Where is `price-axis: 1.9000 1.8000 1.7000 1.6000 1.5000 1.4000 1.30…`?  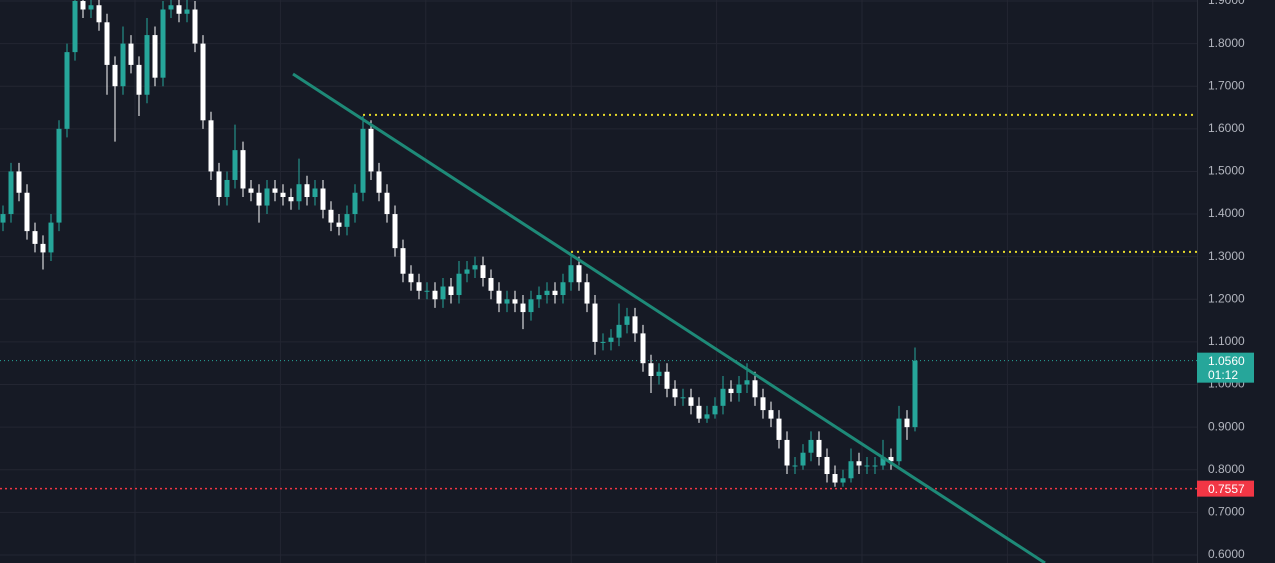
price-axis: 1.9000 1.8000 1.7000 1.6000 1.5000 1.4000 1.30… is located at coordinates (1225, 280).